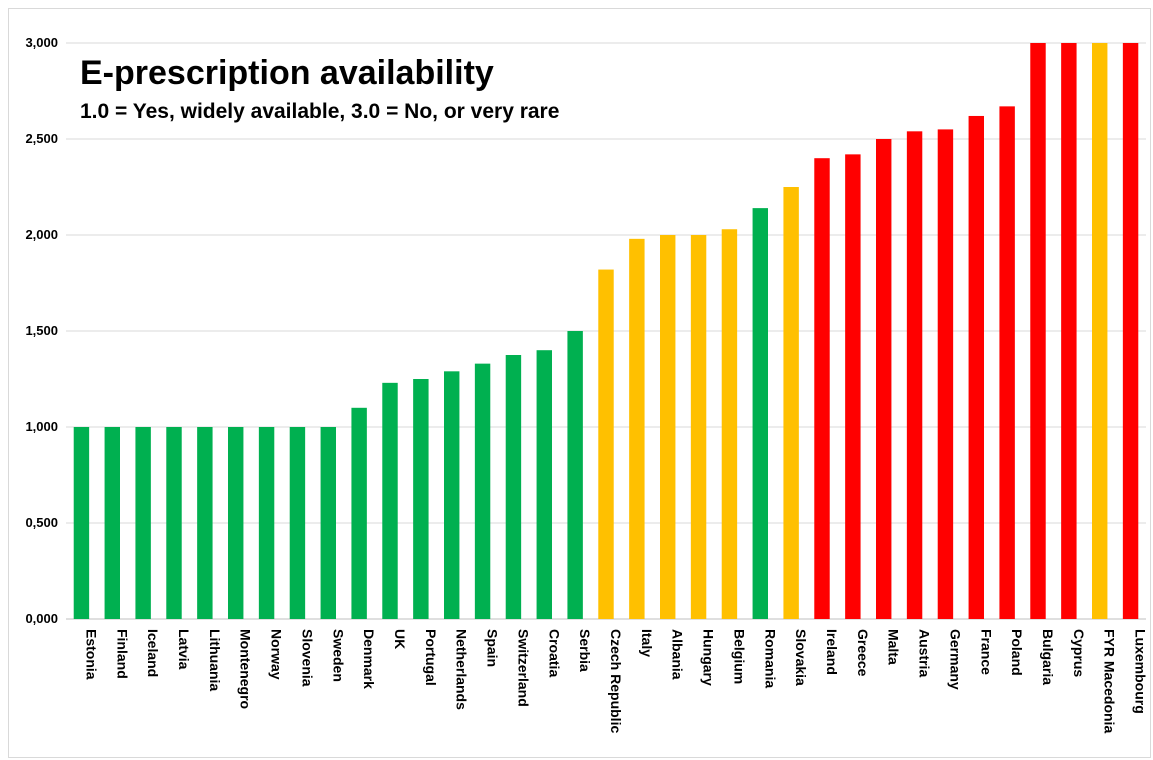  Describe the element at coordinates (91, 654) in the screenshot. I see `x-tick-label: Estonia` at that location.